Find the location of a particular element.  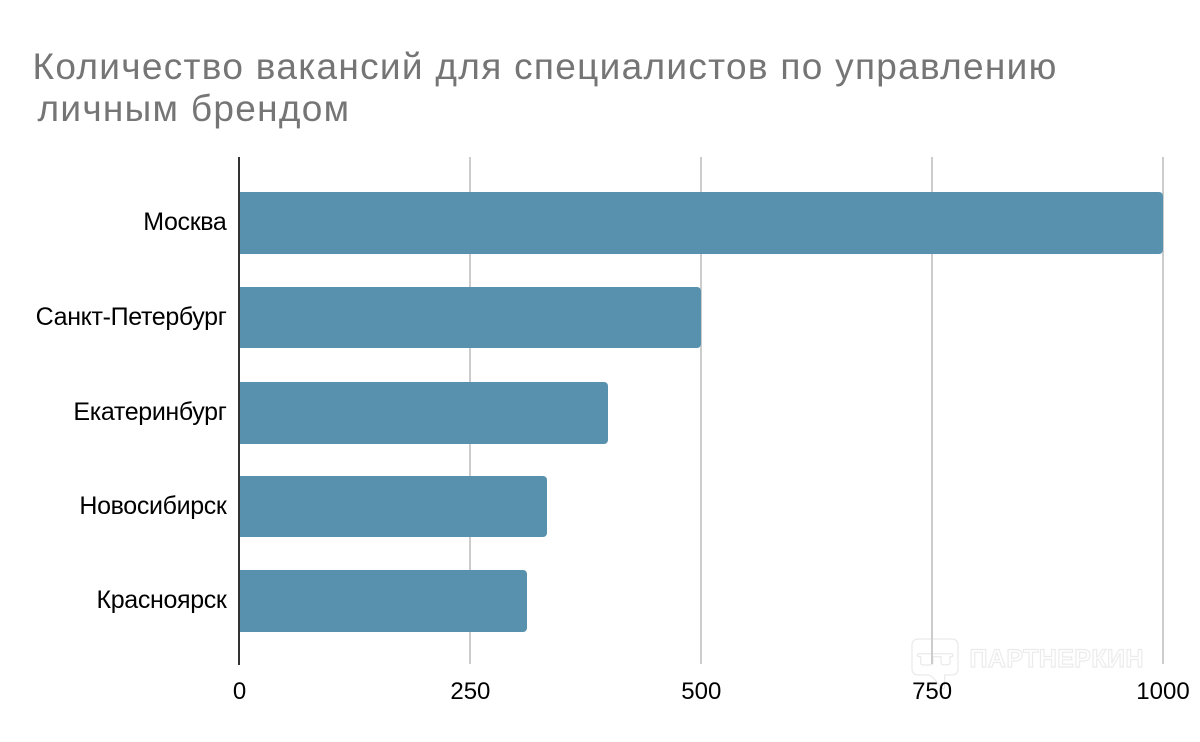

svg-text: ПАРТНЕРКИН is located at coordinates (1057, 659).